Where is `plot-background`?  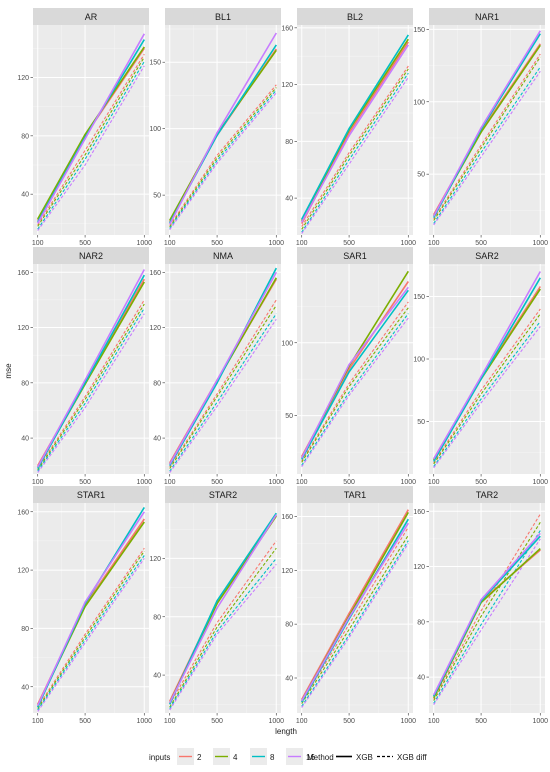
plot-background is located at coordinates (355, 130).